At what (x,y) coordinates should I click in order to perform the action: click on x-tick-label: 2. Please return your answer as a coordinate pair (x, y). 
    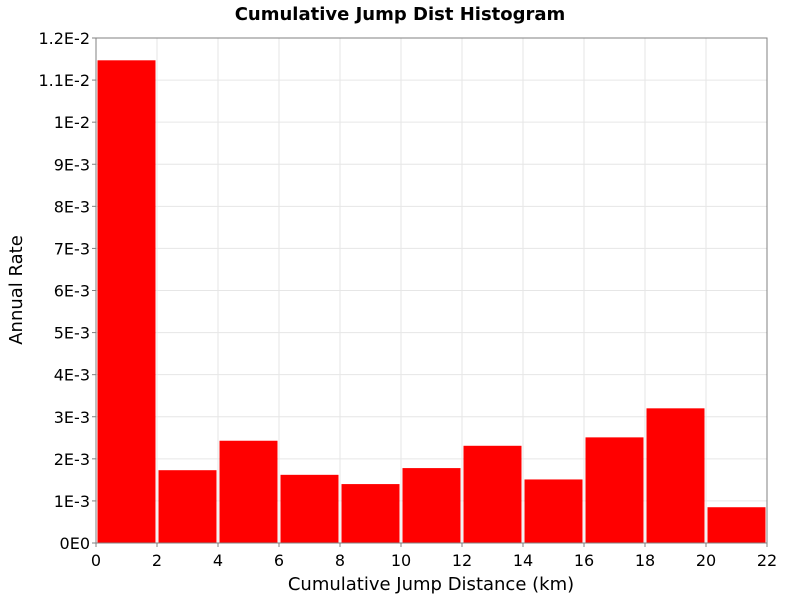
    Looking at the image, I should click on (157, 560).